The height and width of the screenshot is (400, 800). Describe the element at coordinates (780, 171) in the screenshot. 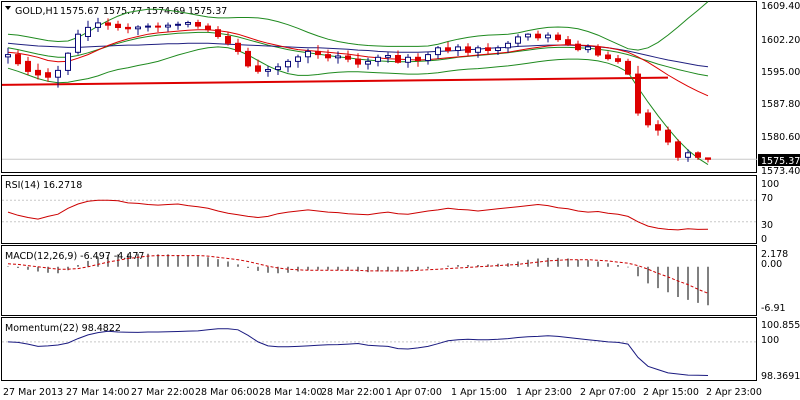

I see `price-tick: 1573.40` at that location.